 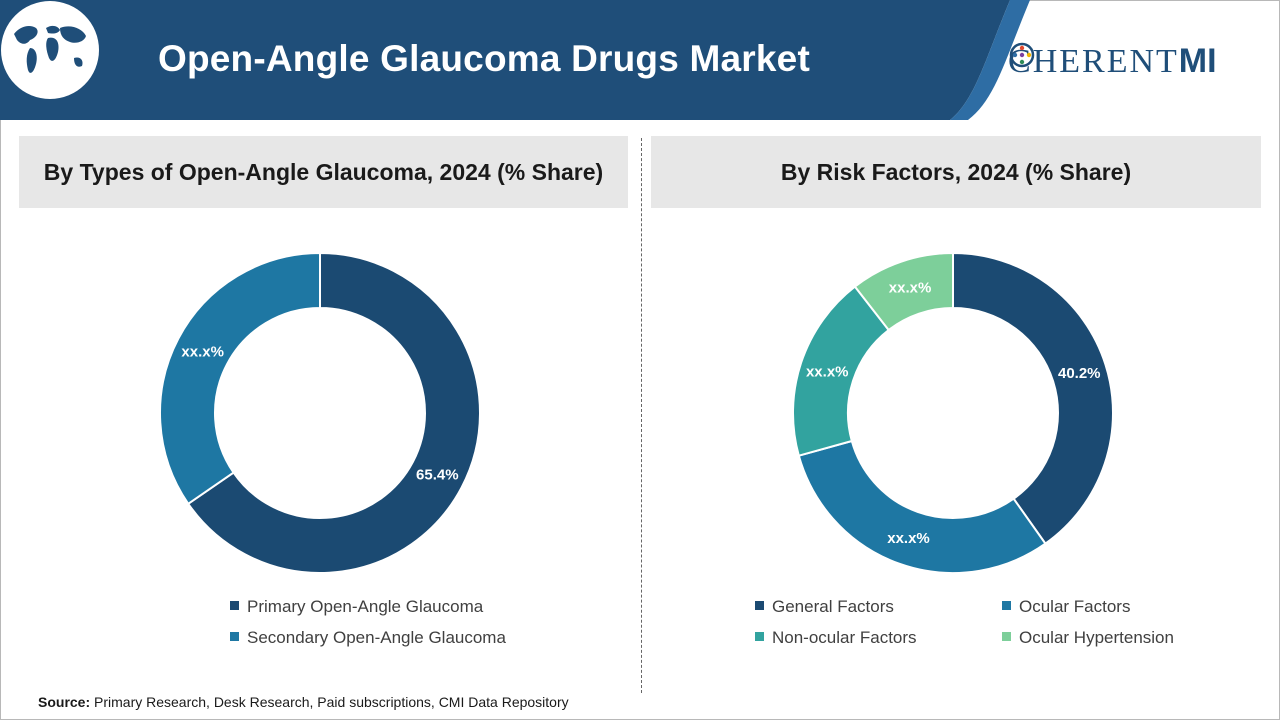 I want to click on legend-label: Primary Open-Angle Glaucoma, so click(x=365, y=606).